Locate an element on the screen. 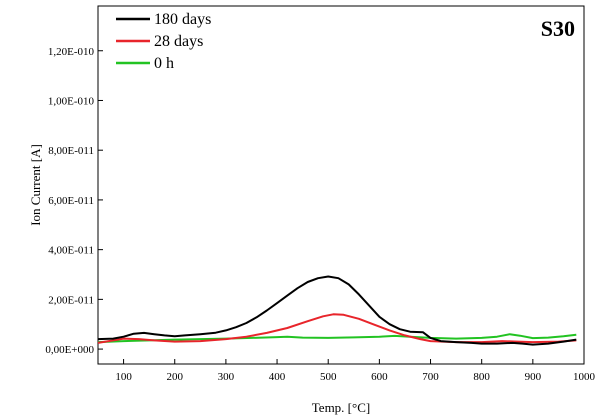 The height and width of the screenshot is (420, 611). x-tick-label: 100 is located at coordinates (123, 377).